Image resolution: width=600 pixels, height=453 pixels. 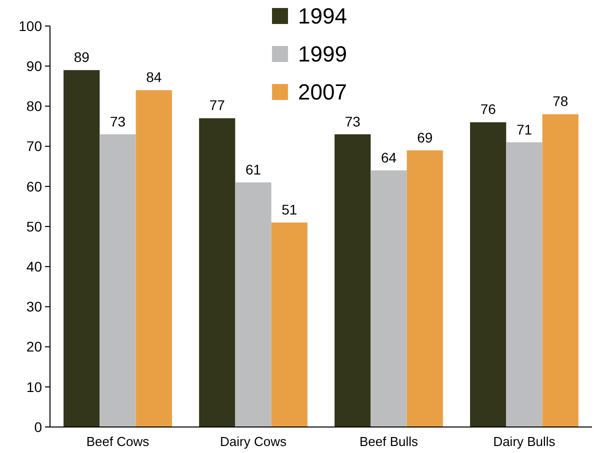 I want to click on y-tick-label: 20, so click(x=34, y=346).